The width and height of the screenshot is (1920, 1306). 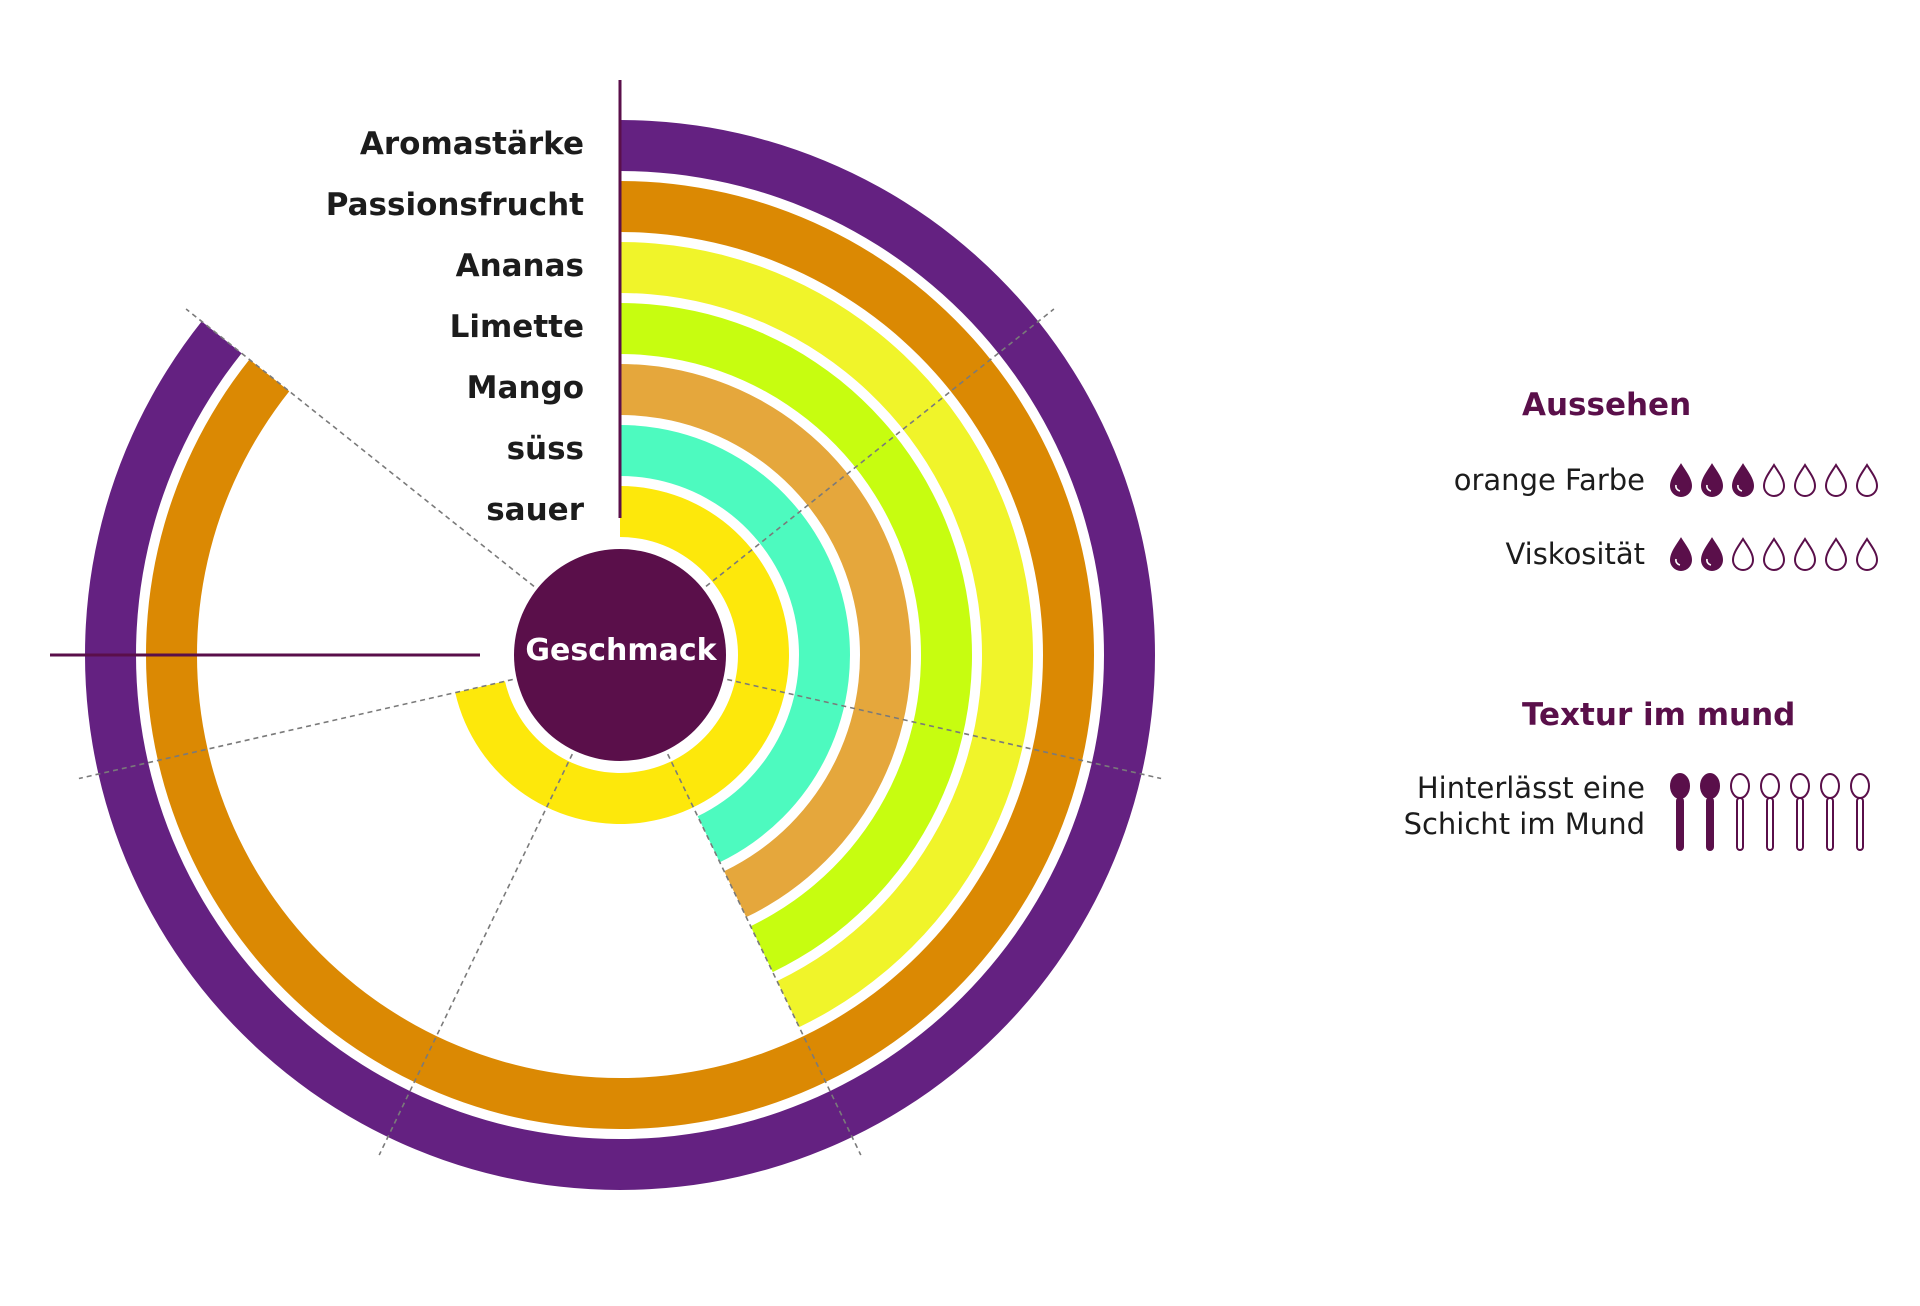 What do you see at coordinates (1659, 715) in the screenshot?
I see `textur-title: Textur im mund` at bounding box center [1659, 715].